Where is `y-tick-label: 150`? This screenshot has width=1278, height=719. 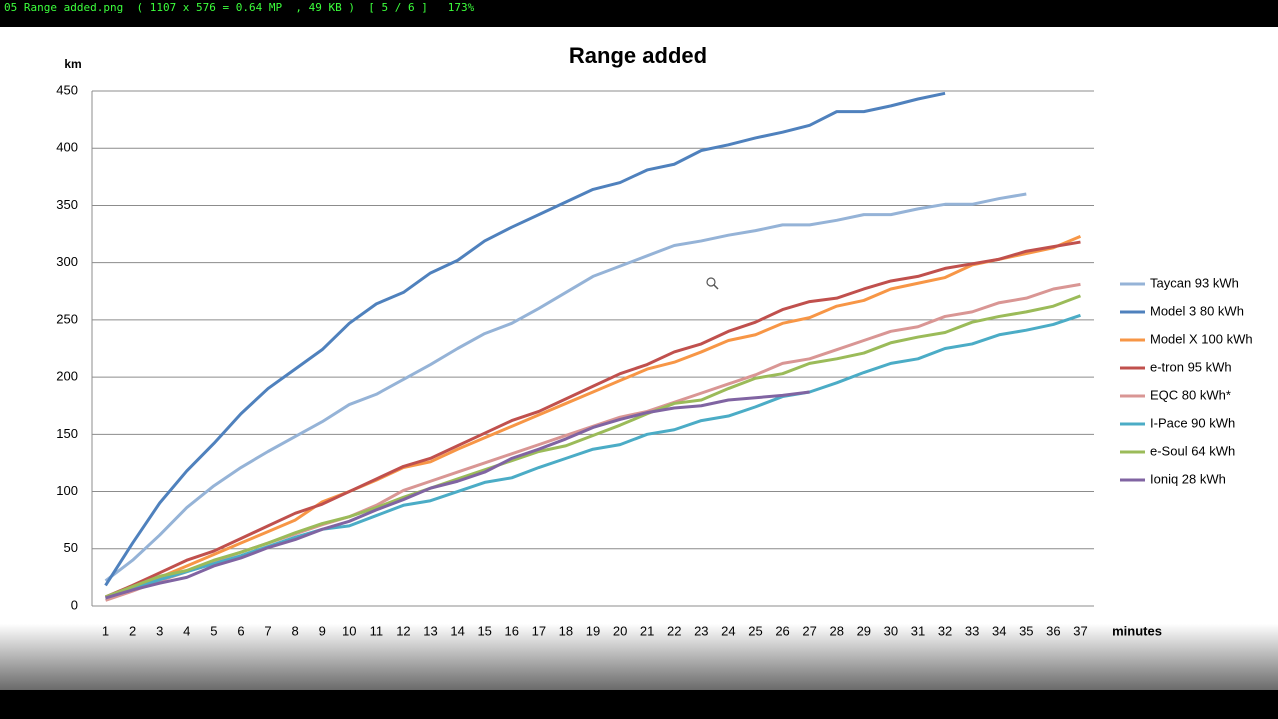
y-tick-label: 150 is located at coordinates (67, 433).